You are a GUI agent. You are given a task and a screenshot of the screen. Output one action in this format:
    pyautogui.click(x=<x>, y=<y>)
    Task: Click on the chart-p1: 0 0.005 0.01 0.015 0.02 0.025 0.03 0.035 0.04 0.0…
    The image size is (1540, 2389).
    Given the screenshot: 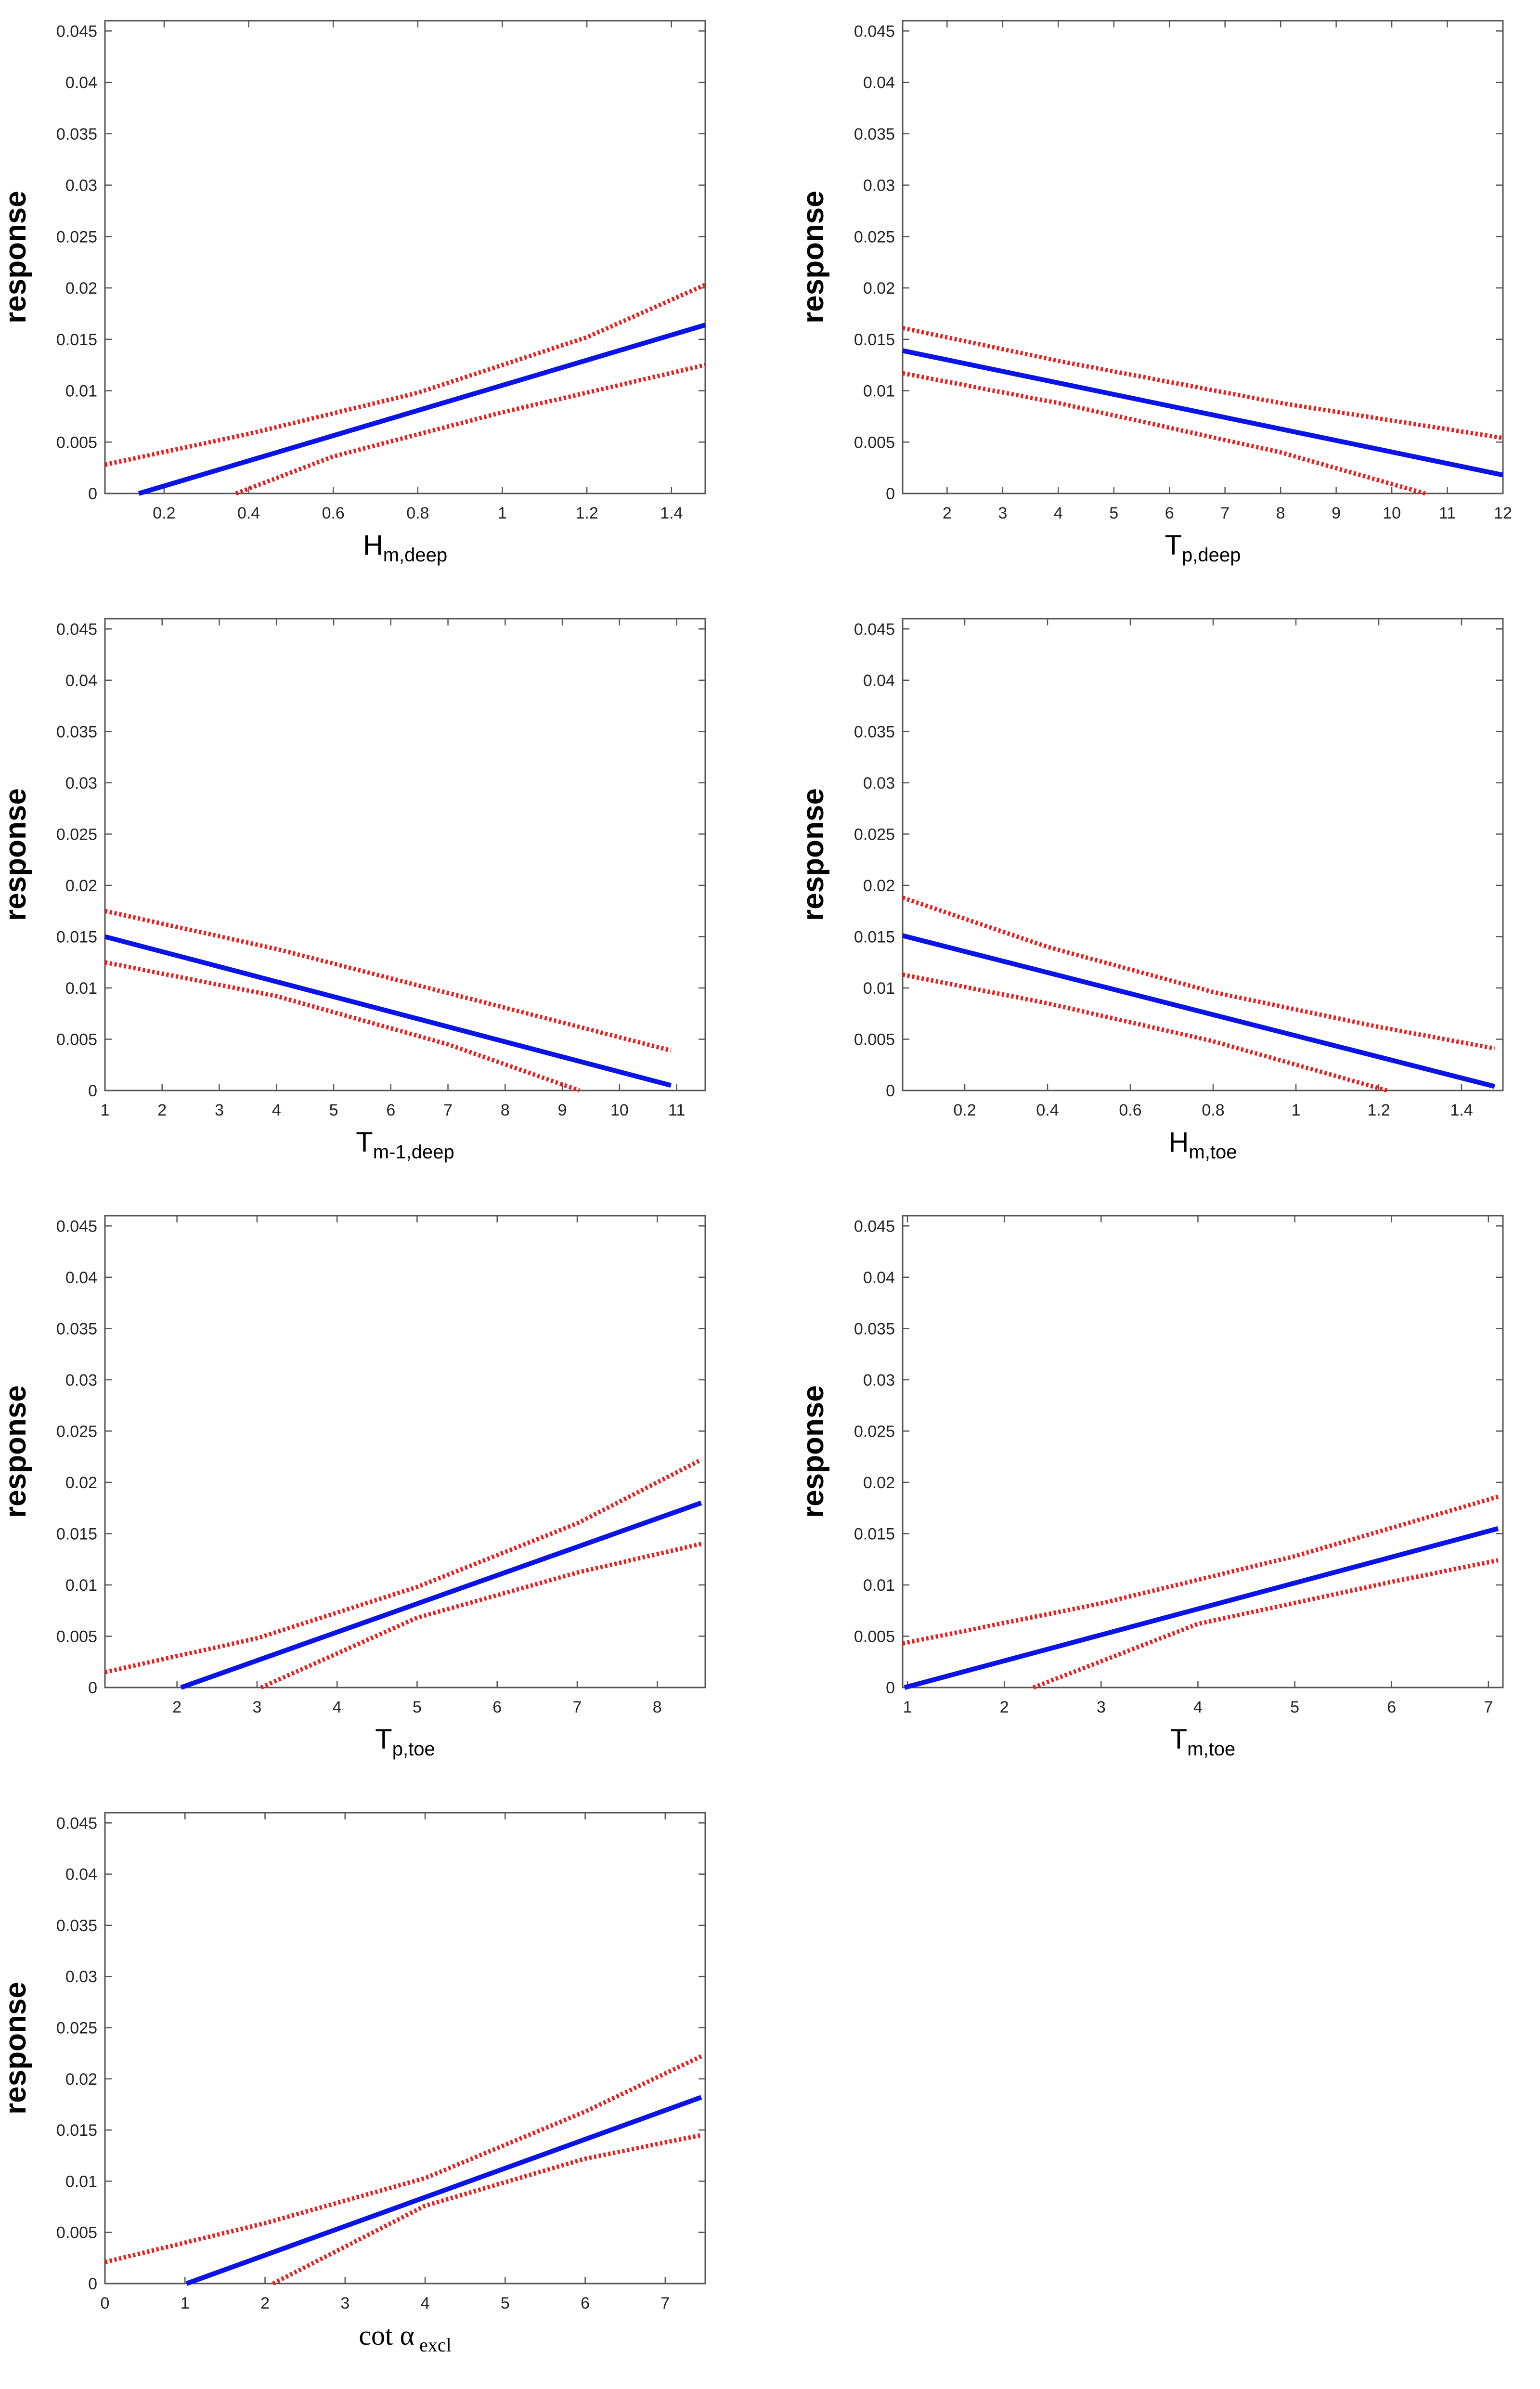 What is the action you would take?
    pyautogui.click(x=353, y=293)
    